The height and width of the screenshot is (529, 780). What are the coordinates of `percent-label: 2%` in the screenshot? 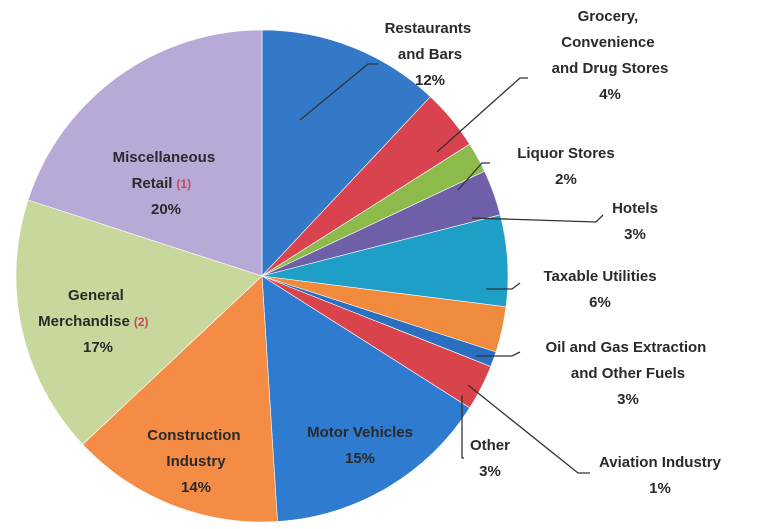 It's located at (566, 179).